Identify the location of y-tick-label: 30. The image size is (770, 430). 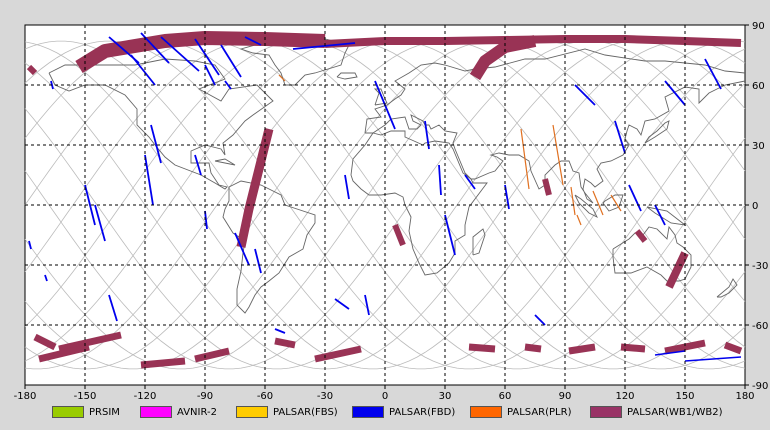
(758, 146).